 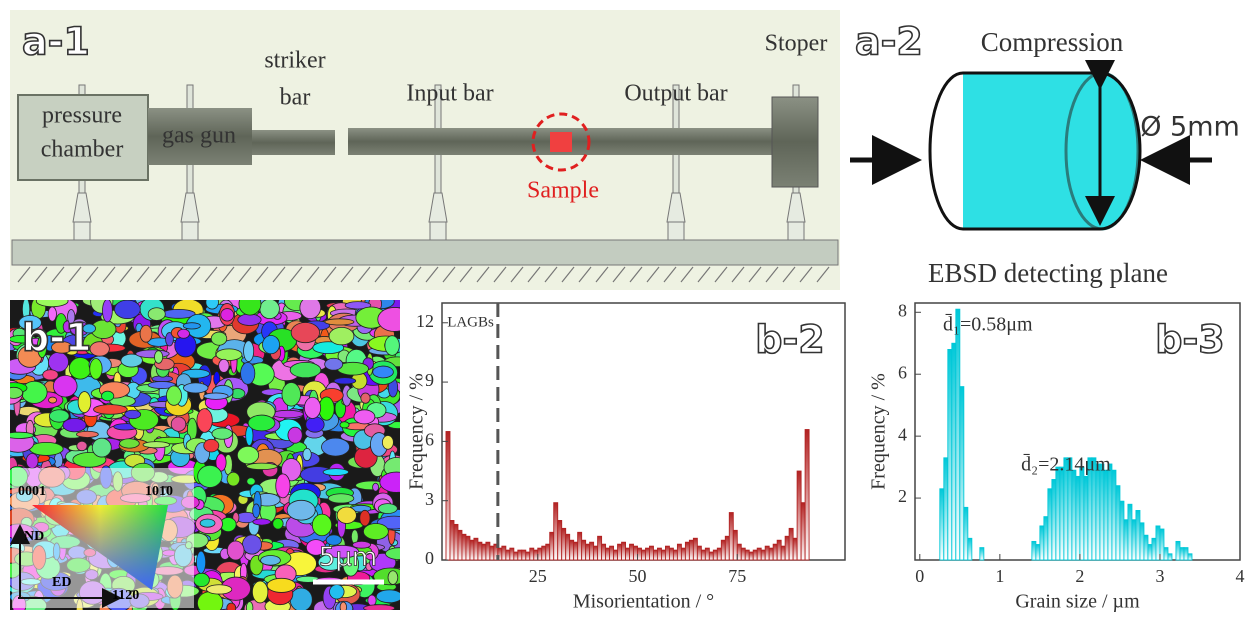 I want to click on x-tick-label: 4, so click(x=1240, y=576).